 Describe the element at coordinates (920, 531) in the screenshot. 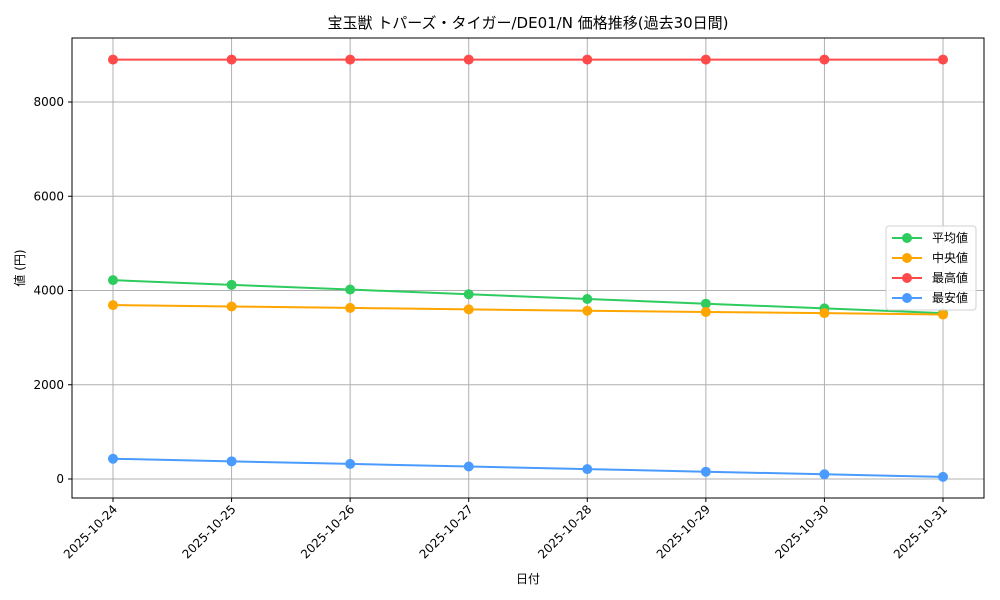

I see `x-tick-label: 2025-10-31` at that location.